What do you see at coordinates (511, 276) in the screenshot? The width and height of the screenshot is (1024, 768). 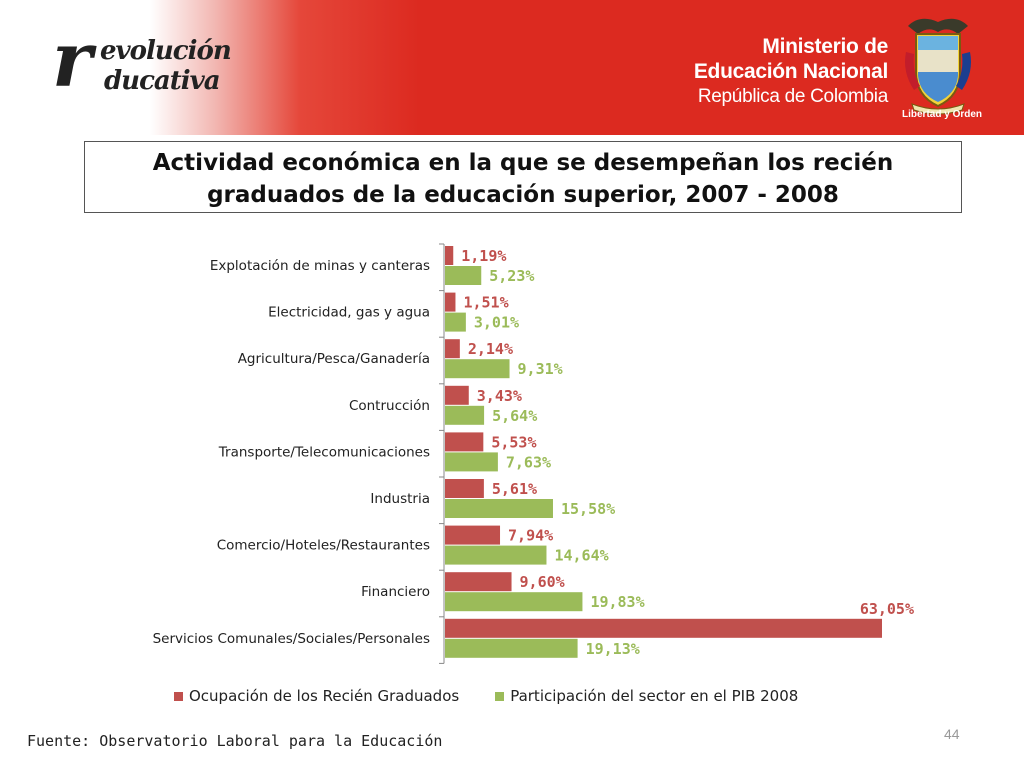 I see `data-label: 5,23%` at bounding box center [511, 276].